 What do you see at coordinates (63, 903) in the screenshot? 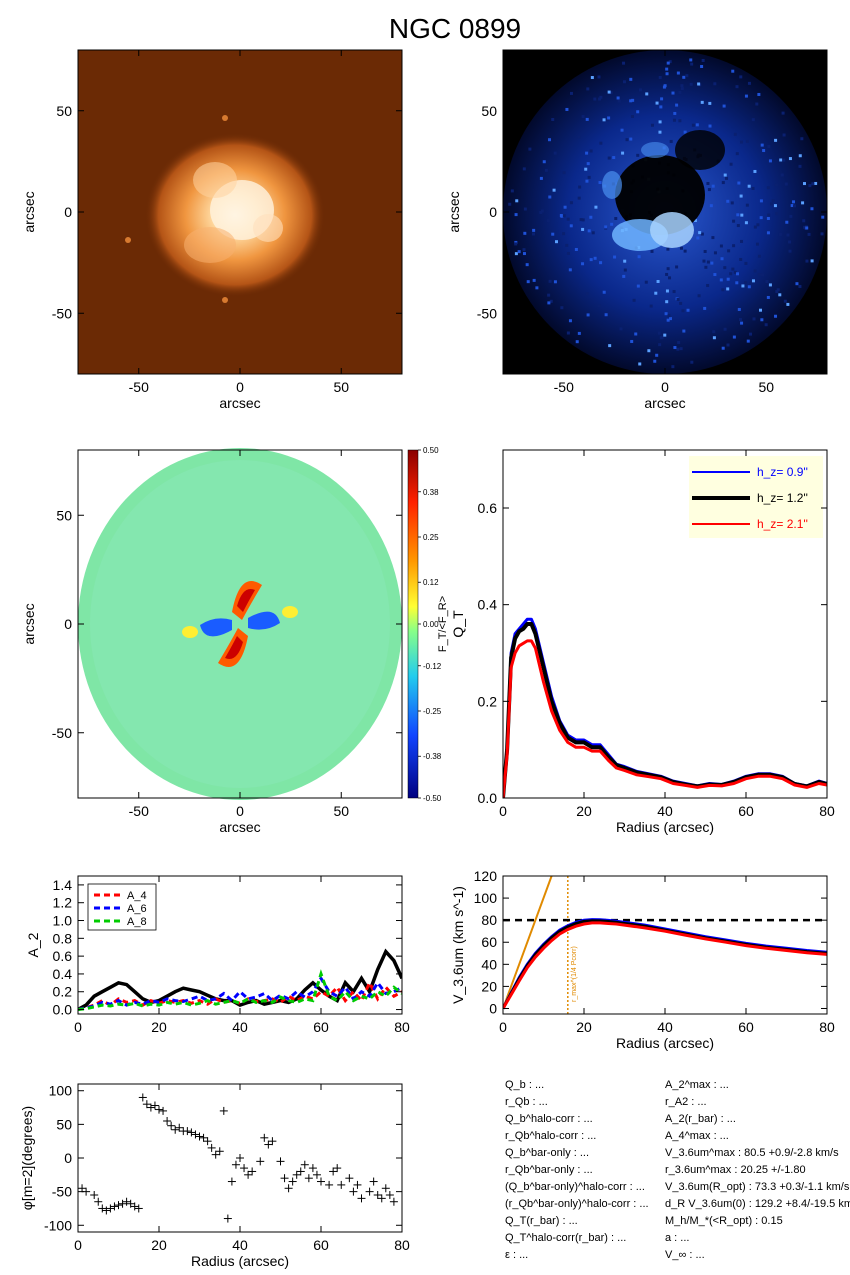
I see `y-tick-label: 1.2` at bounding box center [63, 903].